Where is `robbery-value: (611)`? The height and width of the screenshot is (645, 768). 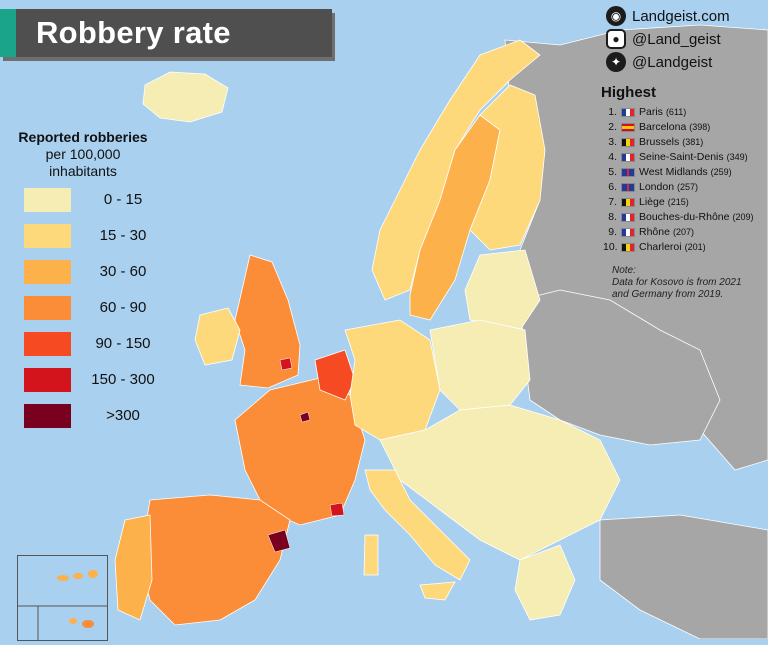 robbery-value: (611) is located at coordinates (676, 112).